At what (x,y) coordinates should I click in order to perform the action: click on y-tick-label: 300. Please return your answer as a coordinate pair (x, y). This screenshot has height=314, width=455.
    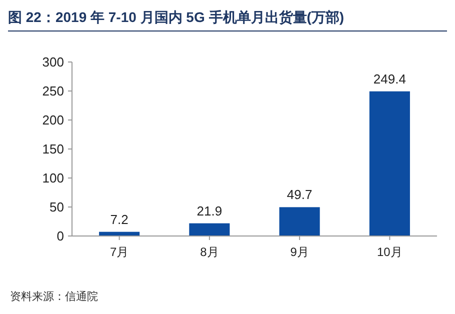
    Looking at the image, I should click on (53, 62).